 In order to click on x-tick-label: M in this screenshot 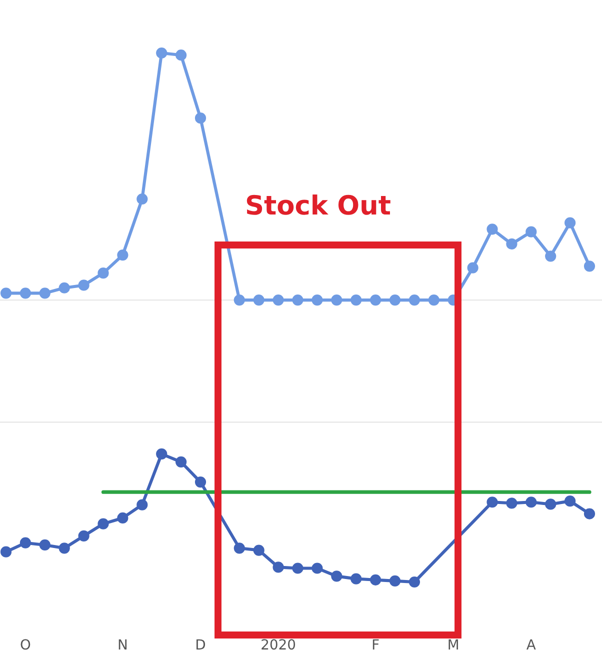, I will do `click(453, 644)`.